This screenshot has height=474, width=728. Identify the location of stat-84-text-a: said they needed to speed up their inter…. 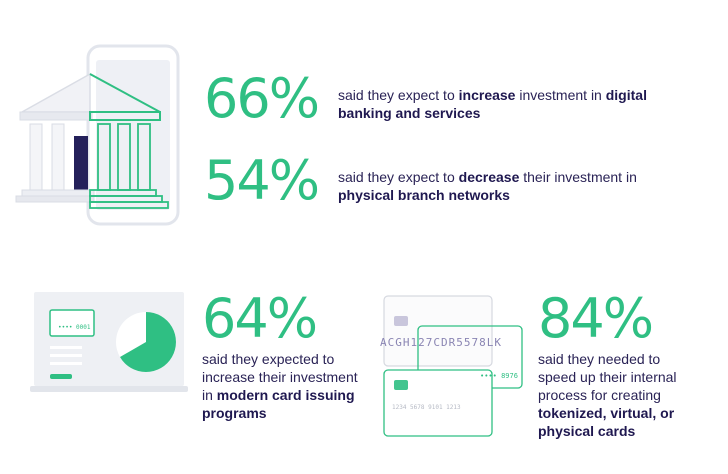
(607, 377).